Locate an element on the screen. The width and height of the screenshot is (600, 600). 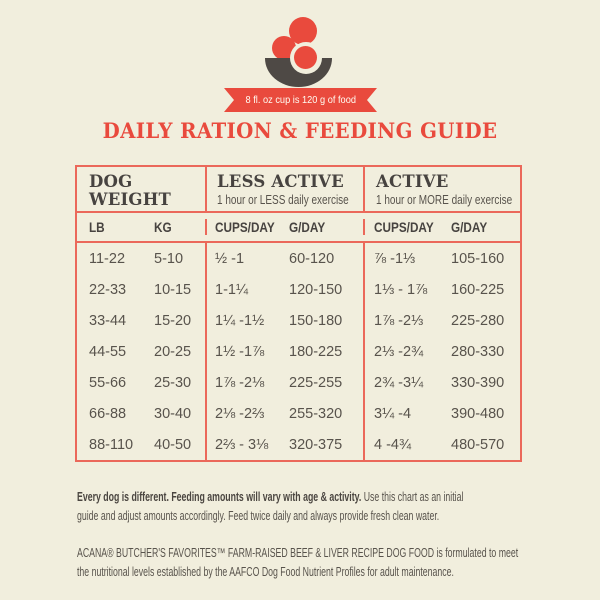
table-cell: 30-40 is located at coordinates (173, 413).